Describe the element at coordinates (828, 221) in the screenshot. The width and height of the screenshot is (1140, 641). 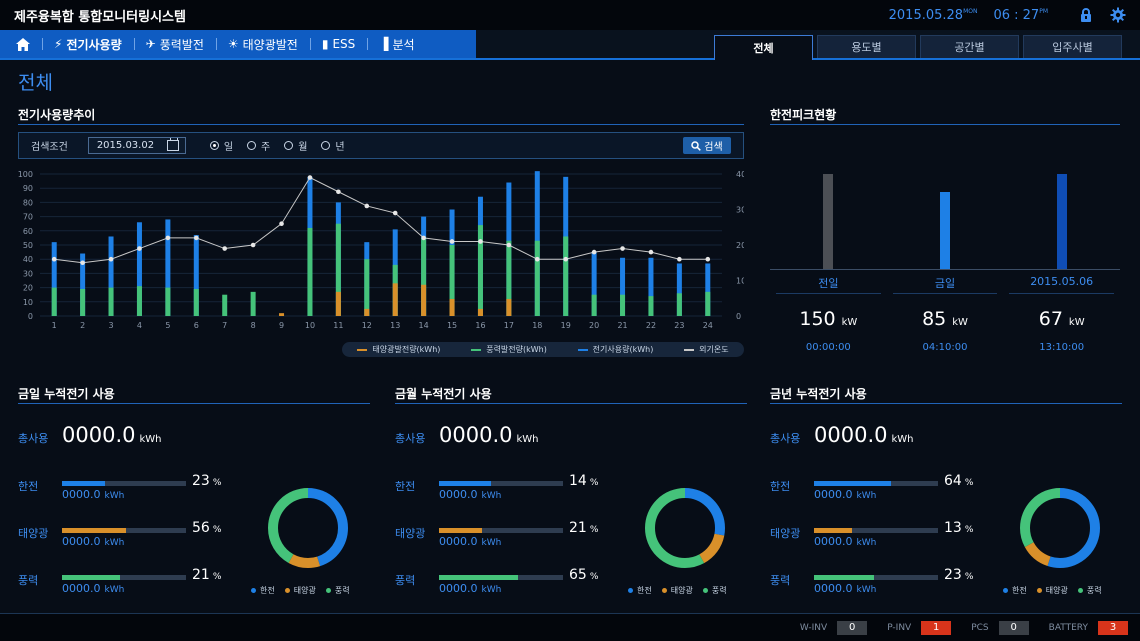
I see `peak-bar` at that location.